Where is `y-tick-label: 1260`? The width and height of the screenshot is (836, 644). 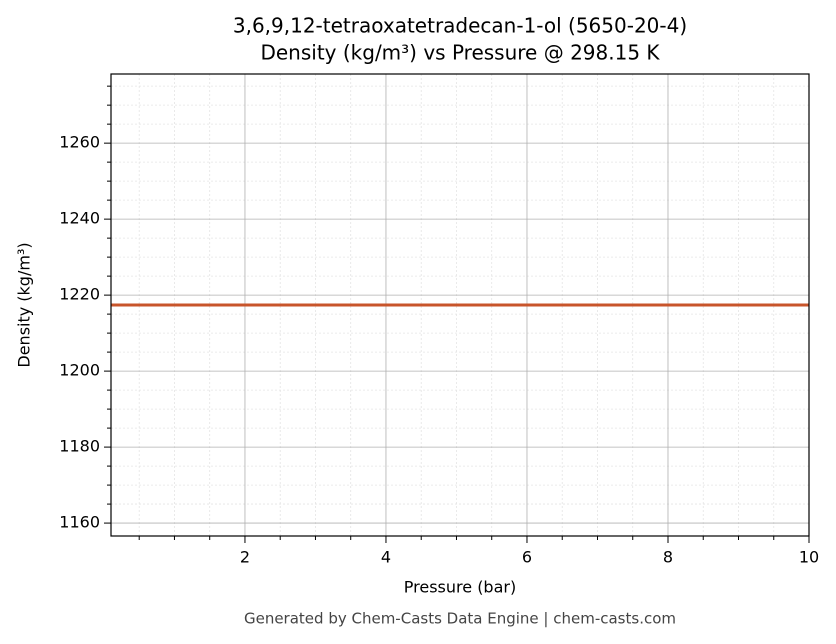 y-tick-label: 1260 is located at coordinates (79, 142).